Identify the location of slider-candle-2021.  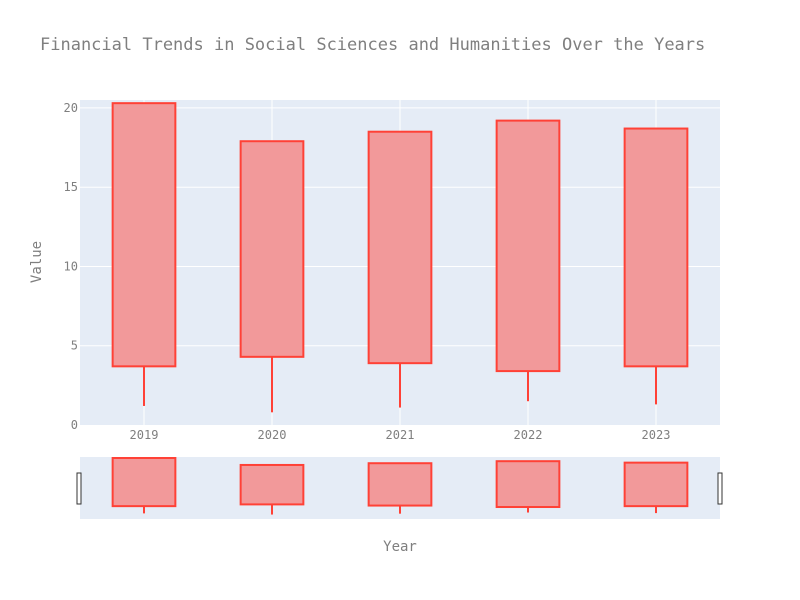
(400, 488).